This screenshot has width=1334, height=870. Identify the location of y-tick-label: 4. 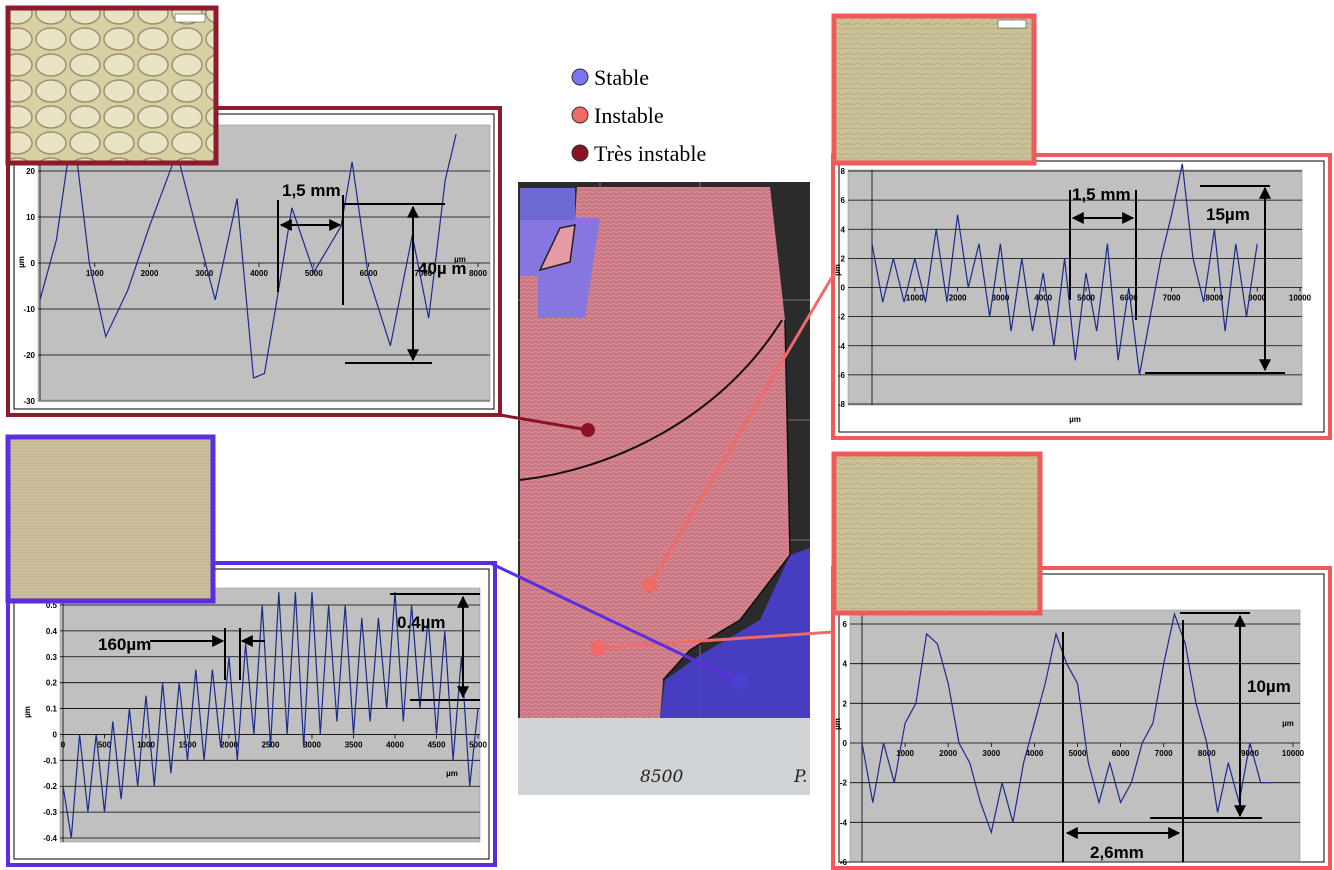
(845, 664).